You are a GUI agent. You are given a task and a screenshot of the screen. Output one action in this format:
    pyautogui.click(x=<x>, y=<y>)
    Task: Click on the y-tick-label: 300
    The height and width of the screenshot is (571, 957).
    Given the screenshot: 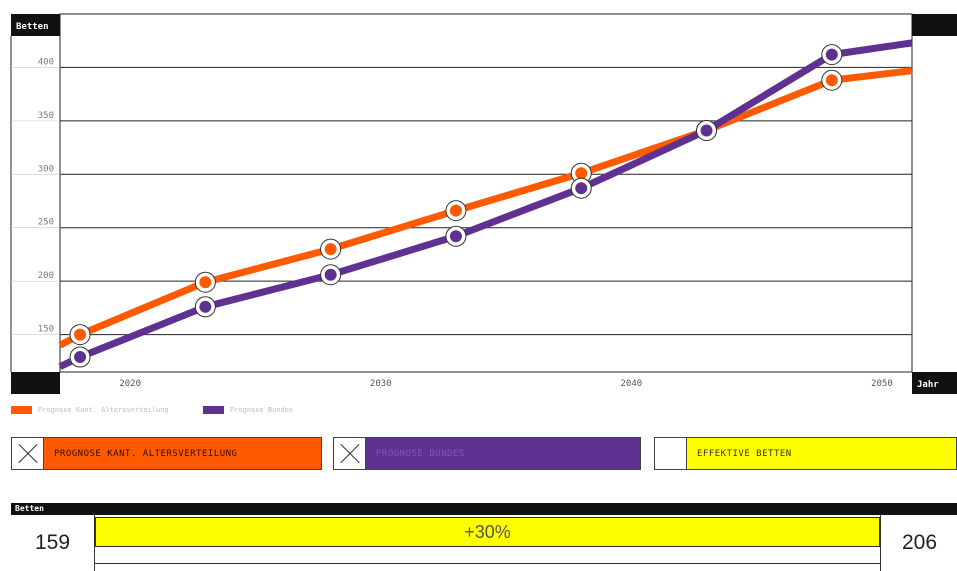 What is the action you would take?
    pyautogui.click(x=46, y=169)
    